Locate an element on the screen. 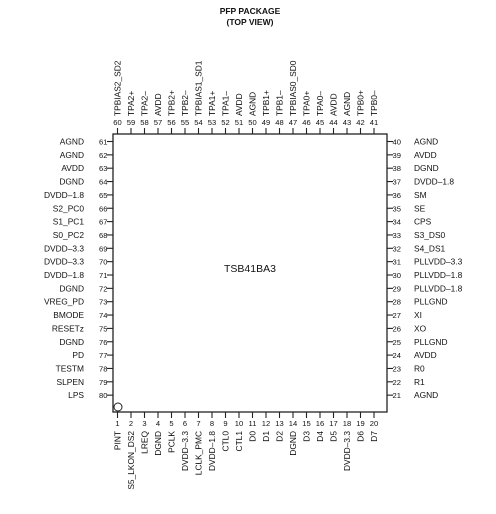 The width and height of the screenshot is (496, 514). pin-name: CTL1 is located at coordinates (239, 441).